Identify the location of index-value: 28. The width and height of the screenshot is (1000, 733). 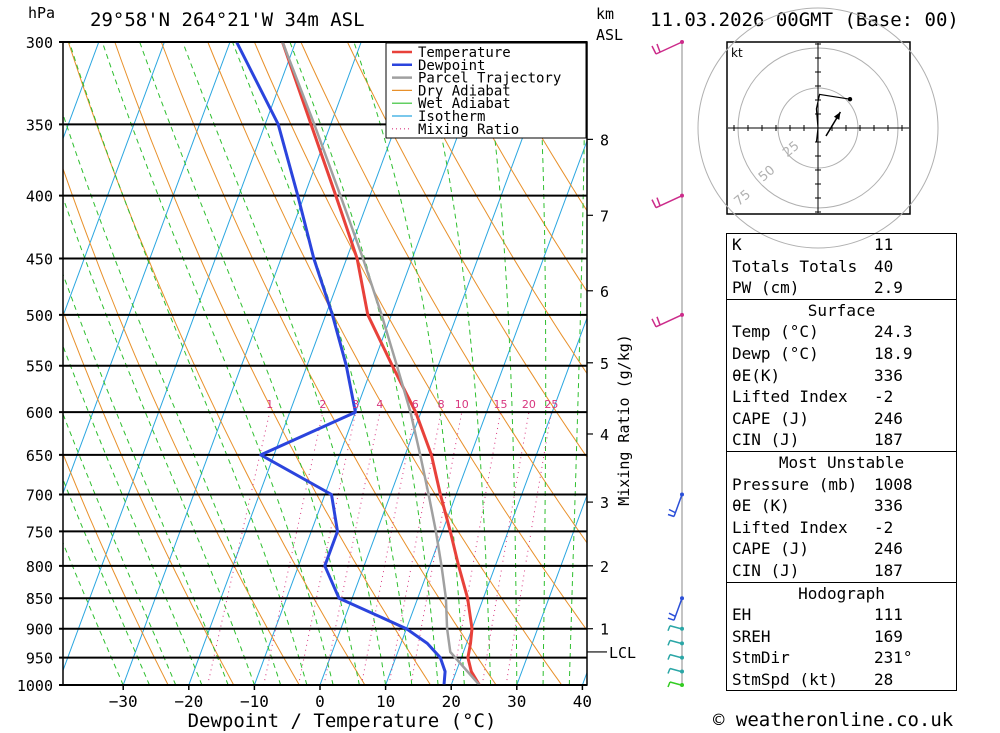
(884, 679).